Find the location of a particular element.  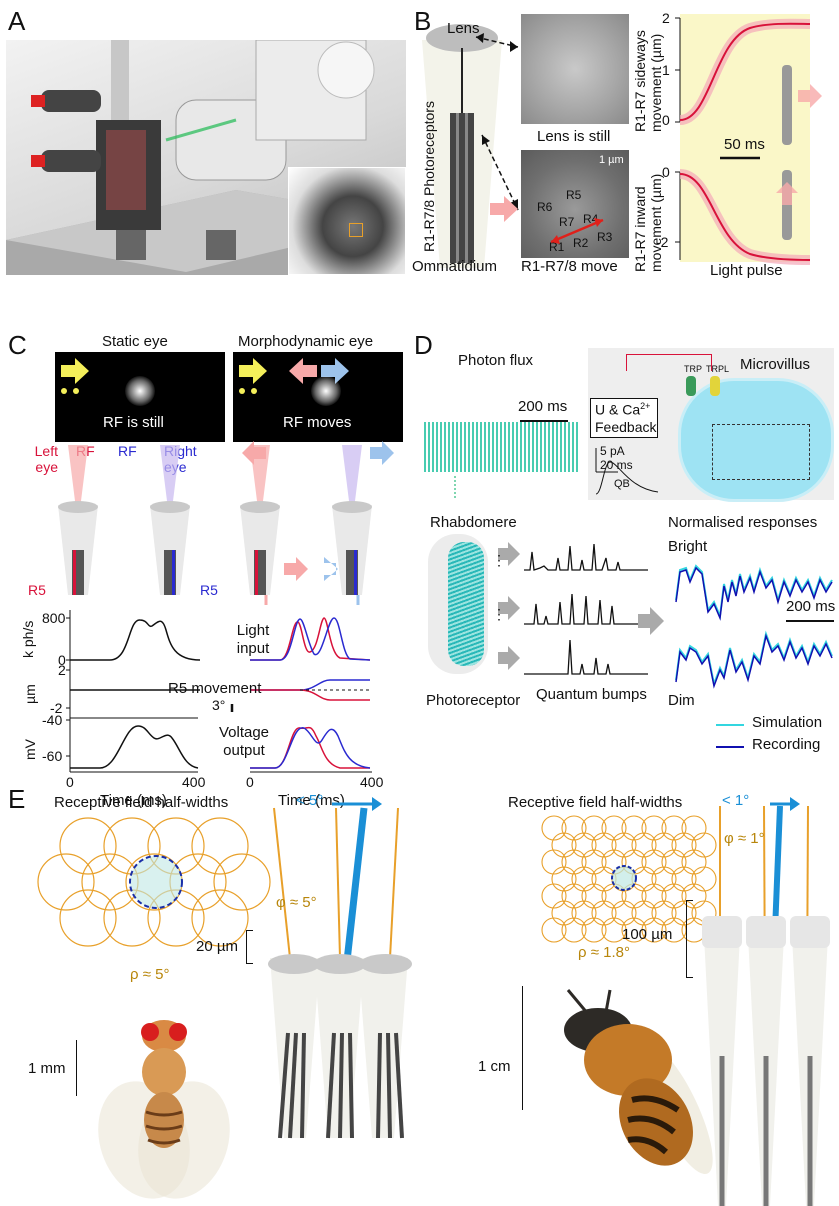

pink-arrow-icon is located at coordinates (504, 209).